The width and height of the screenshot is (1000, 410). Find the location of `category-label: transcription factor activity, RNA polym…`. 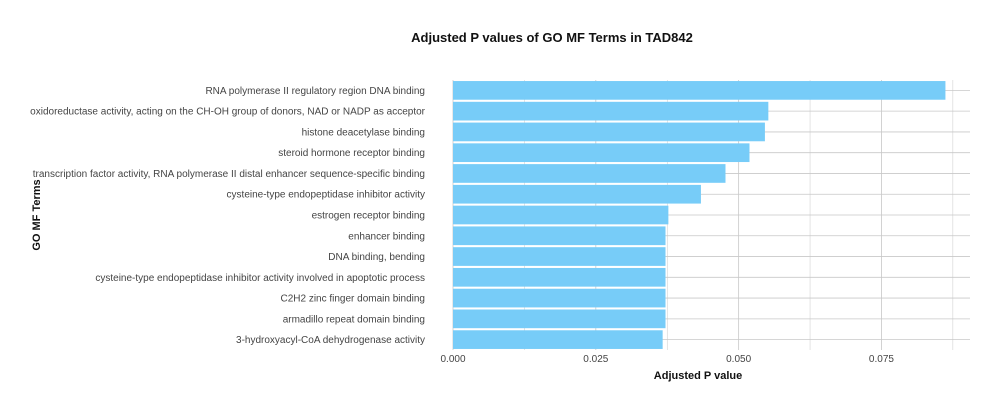

category-label: transcription factor activity, RNA polym… is located at coordinates (229, 174).